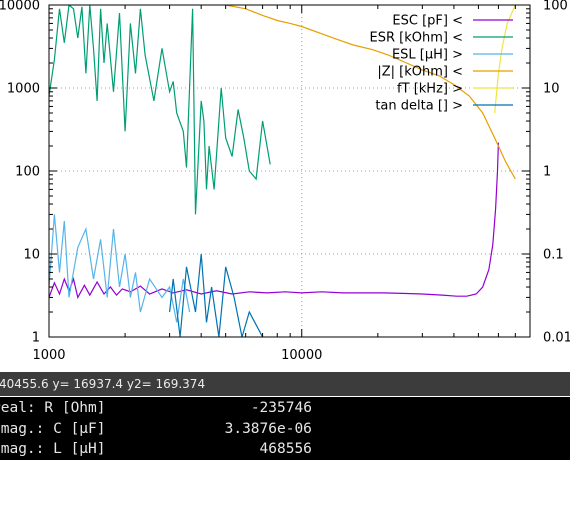  I want to click on y2-tick-label: 0.1, so click(553, 255).